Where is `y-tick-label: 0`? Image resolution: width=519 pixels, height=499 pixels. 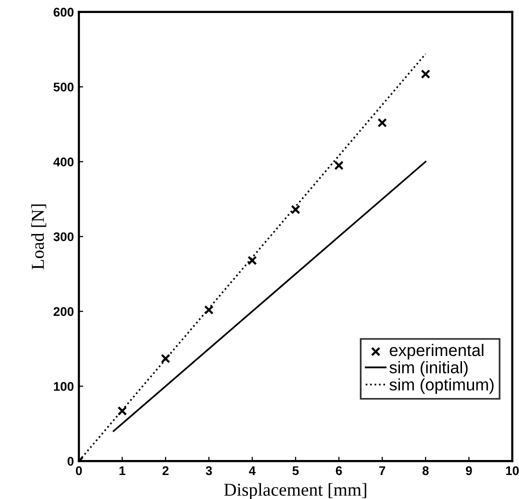 y-tick-label: 0 is located at coordinates (71, 461).